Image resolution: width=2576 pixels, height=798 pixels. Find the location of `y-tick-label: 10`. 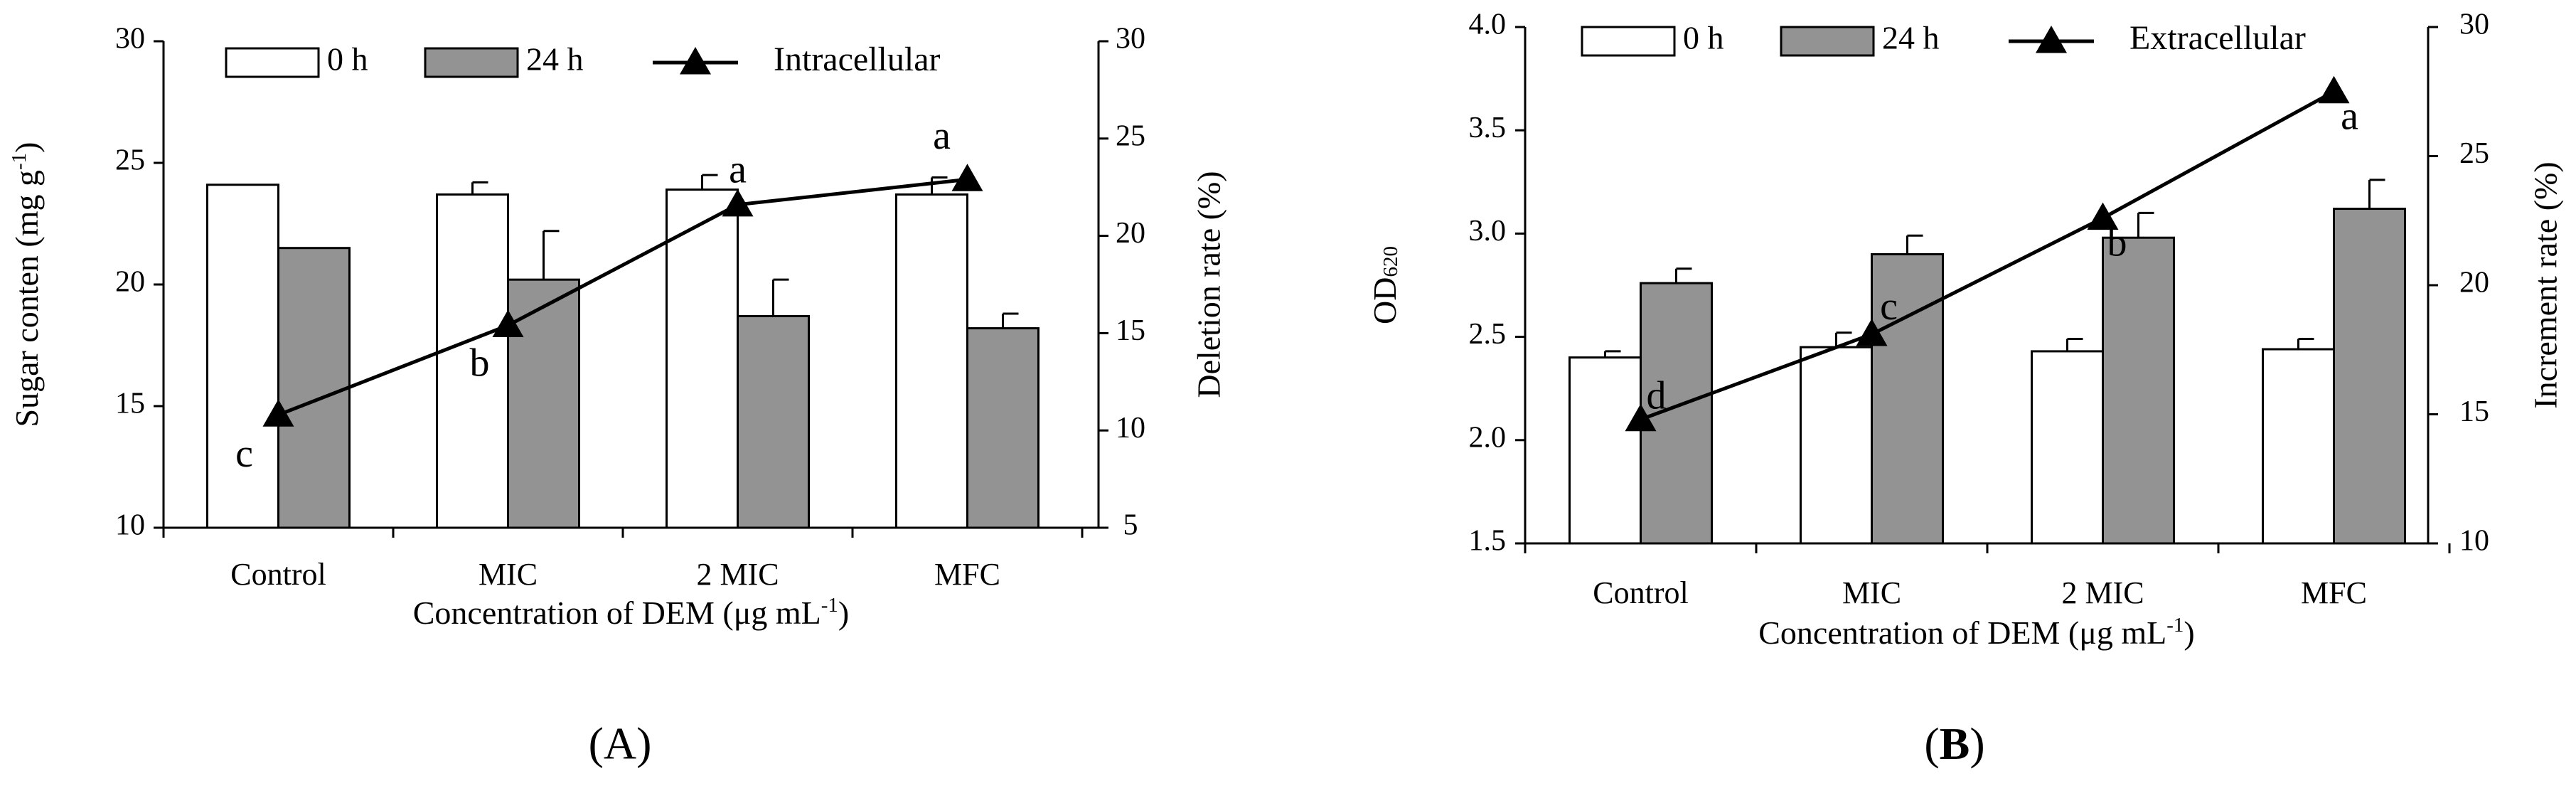

y-tick-label: 10 is located at coordinates (130, 525).